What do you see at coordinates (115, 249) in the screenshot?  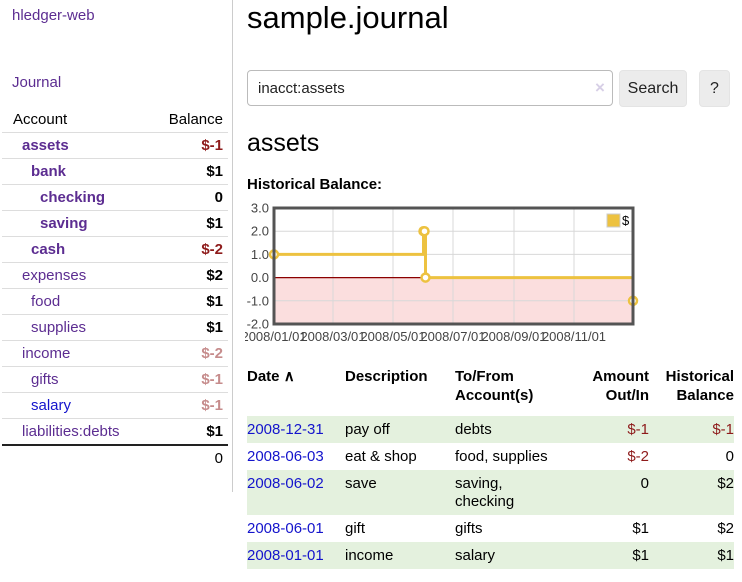 I see `account-row: cash $-2` at bounding box center [115, 249].